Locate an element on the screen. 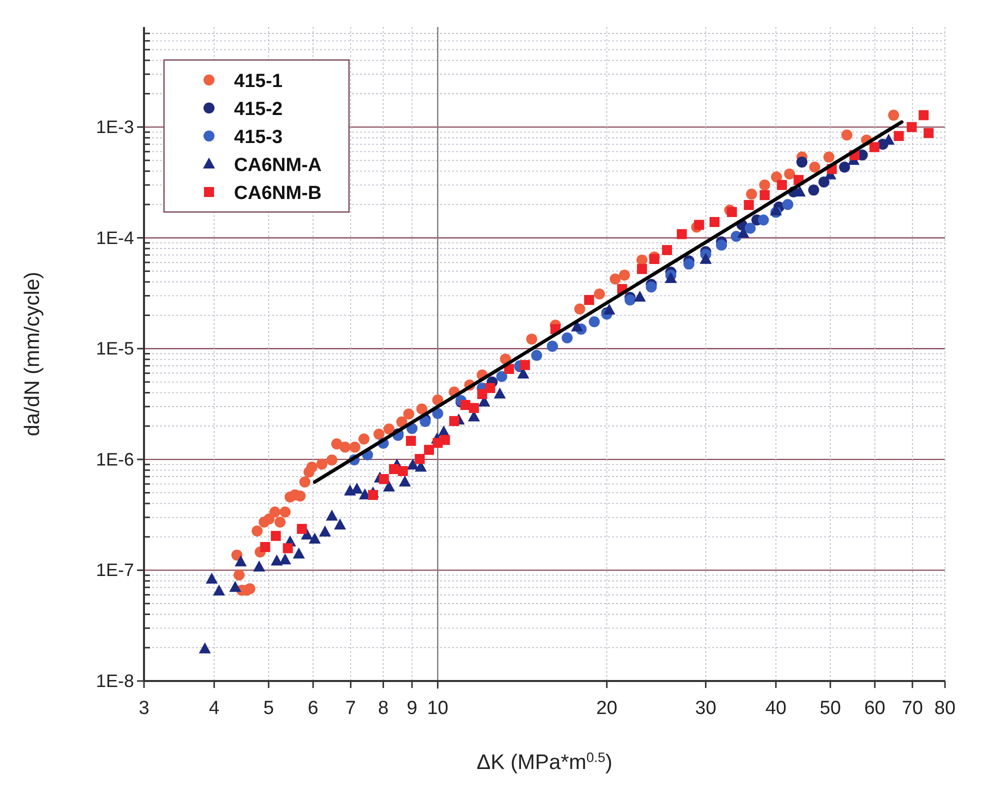 The height and width of the screenshot is (809, 995). x-tick-label: 7 is located at coordinates (350, 708).